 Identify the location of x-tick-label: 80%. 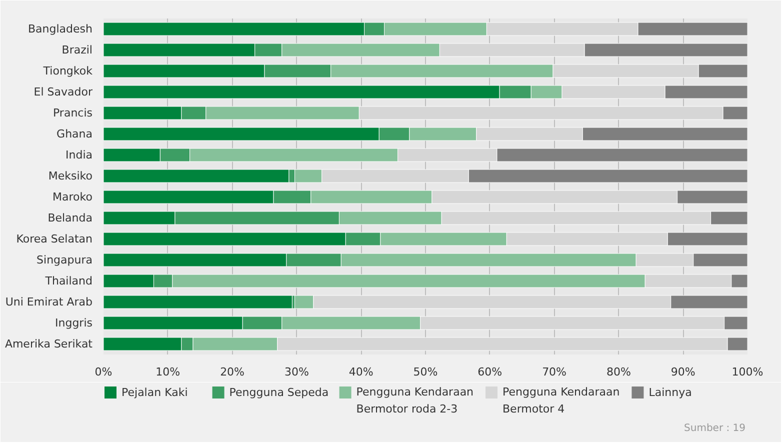
(618, 372).